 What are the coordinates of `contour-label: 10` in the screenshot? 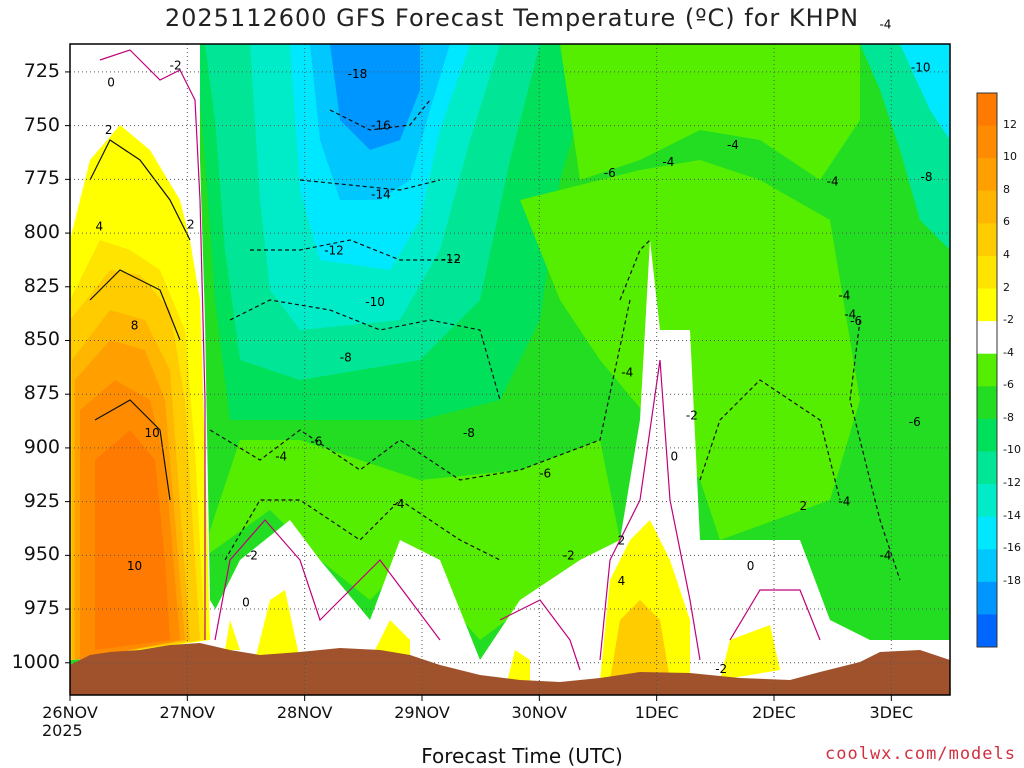 It's located at (134, 566).